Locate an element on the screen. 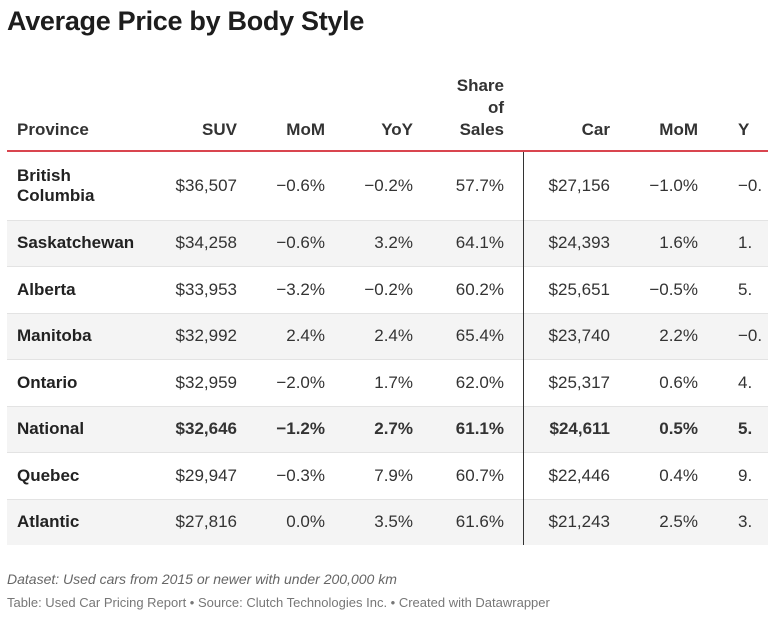 This screenshot has width=768, height=617. table-cell: 1.7% is located at coordinates (393, 382).